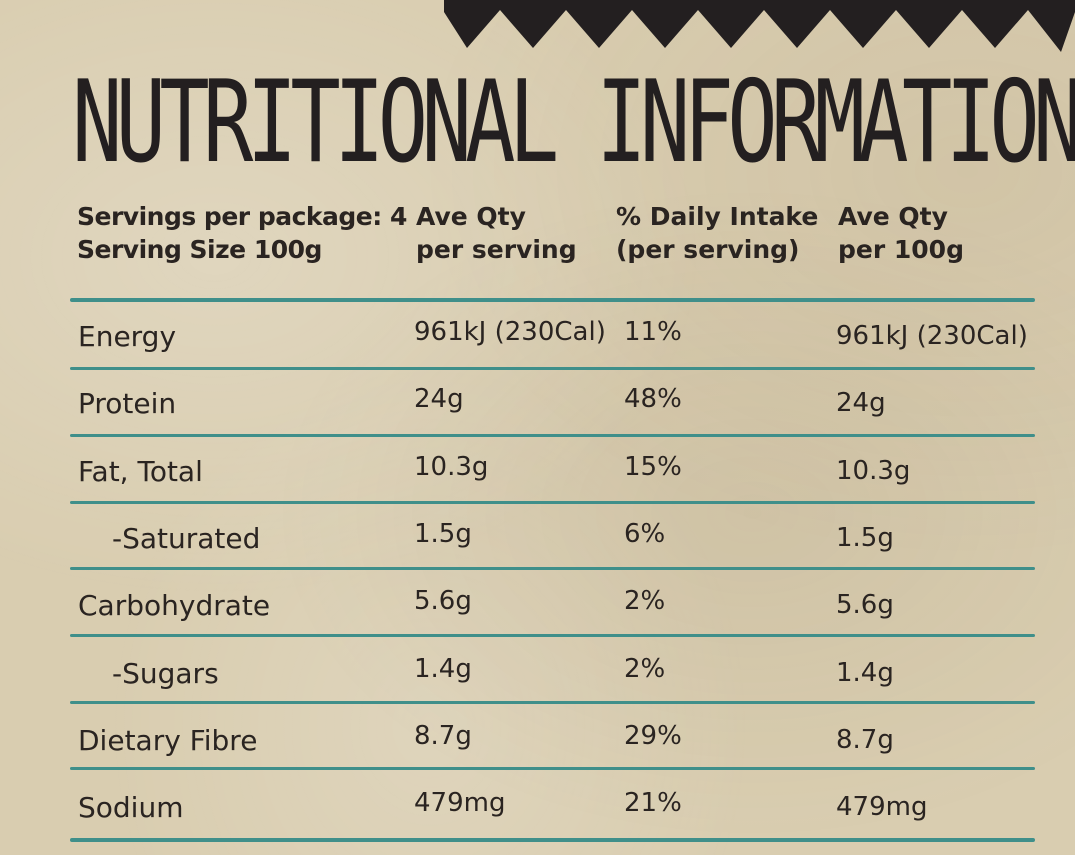  I want to click on qty-per-100g: 1.5g, so click(865, 538).